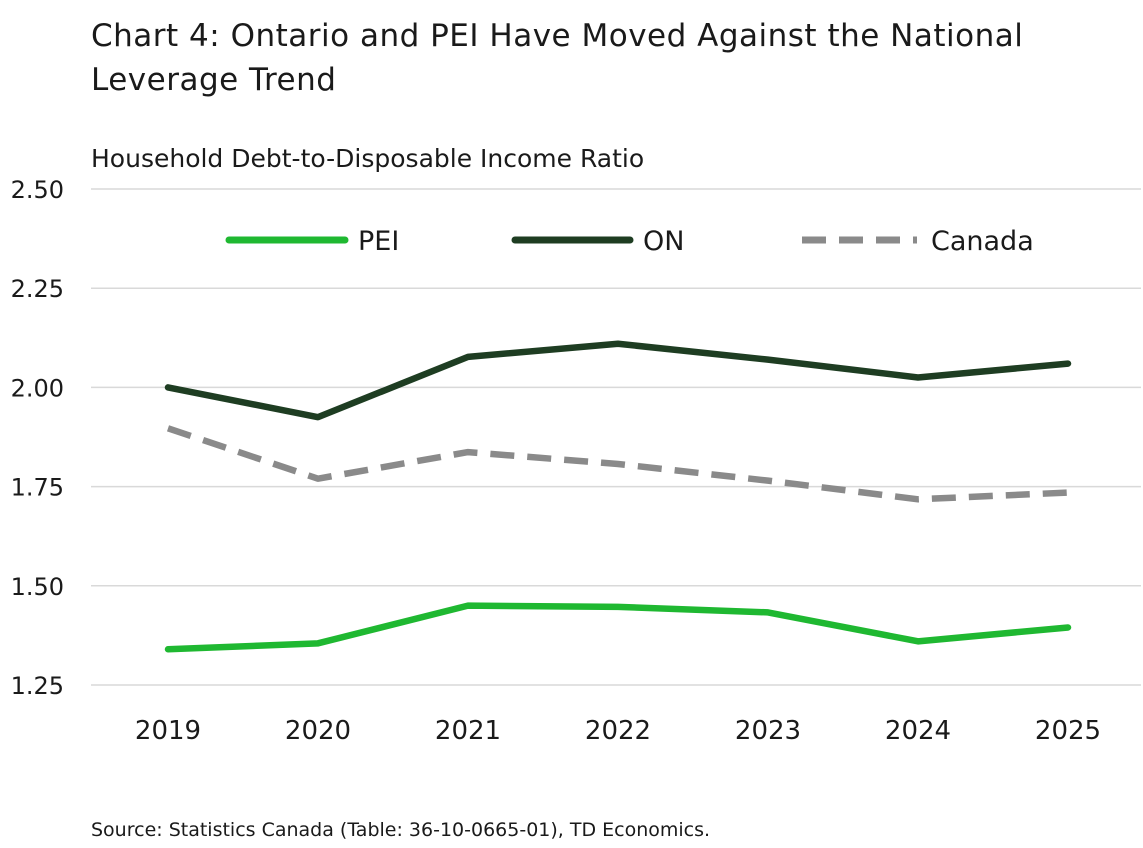  I want to click on x-tick-label: 2020, so click(318, 731).